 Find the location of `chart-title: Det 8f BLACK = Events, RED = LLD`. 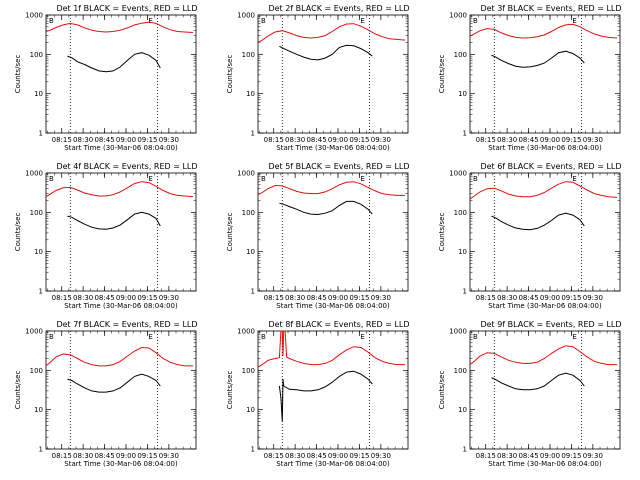

chart-title: Det 8f BLACK = Events, RED = LLD is located at coordinates (338, 324).